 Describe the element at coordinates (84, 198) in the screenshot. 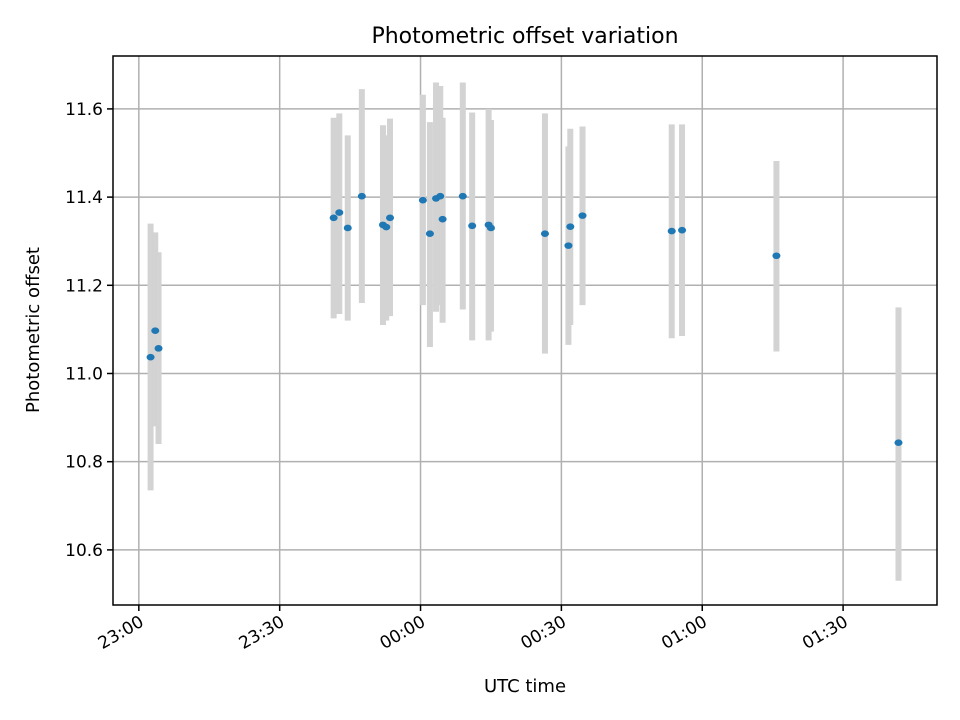

I see `y-tick-label: 11.4` at that location.